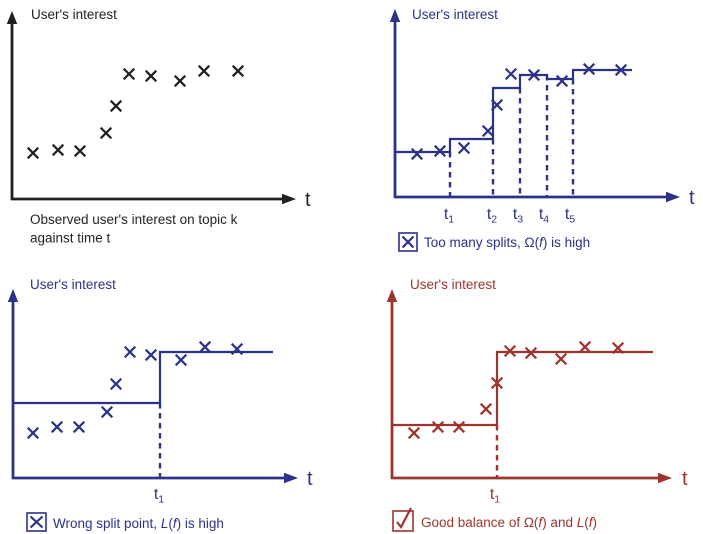 The height and width of the screenshot is (534, 703). What do you see at coordinates (492, 216) in the screenshot?
I see `tick-label: t2` at bounding box center [492, 216].